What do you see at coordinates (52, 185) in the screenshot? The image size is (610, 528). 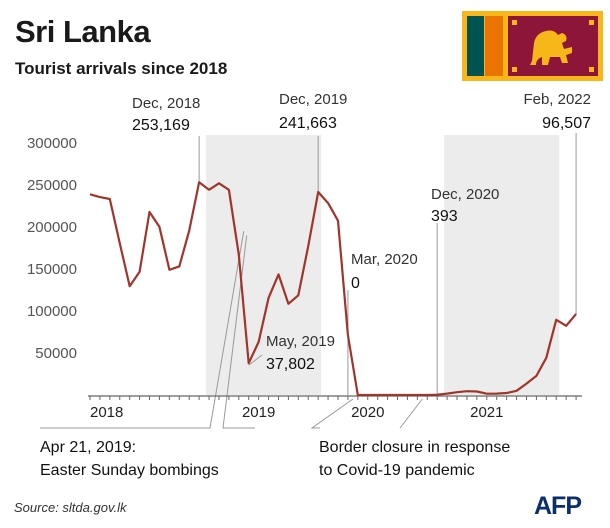 I see `y-tick-label: 250000` at bounding box center [52, 185].